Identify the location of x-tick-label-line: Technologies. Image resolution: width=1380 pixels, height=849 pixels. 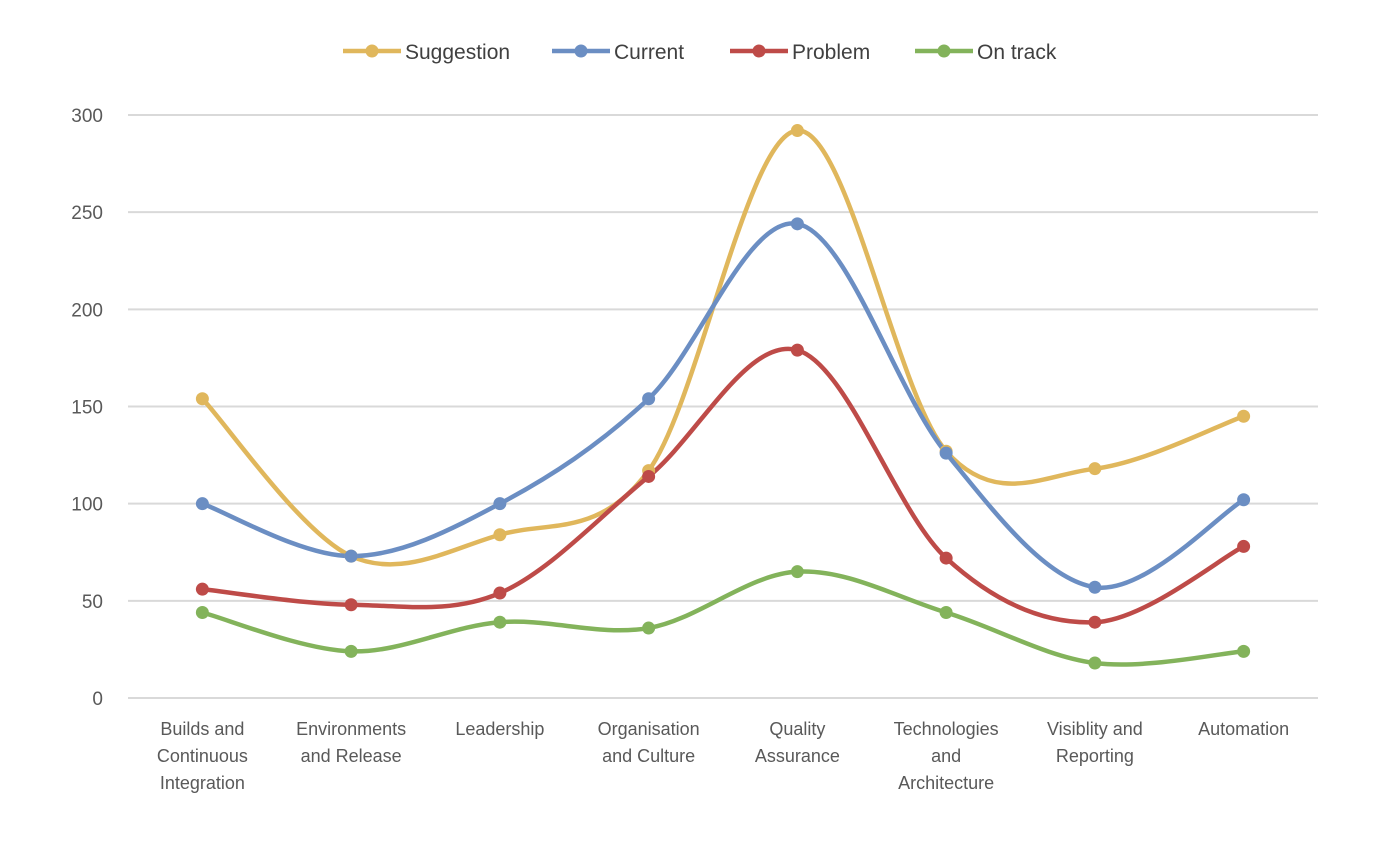
(946, 729).